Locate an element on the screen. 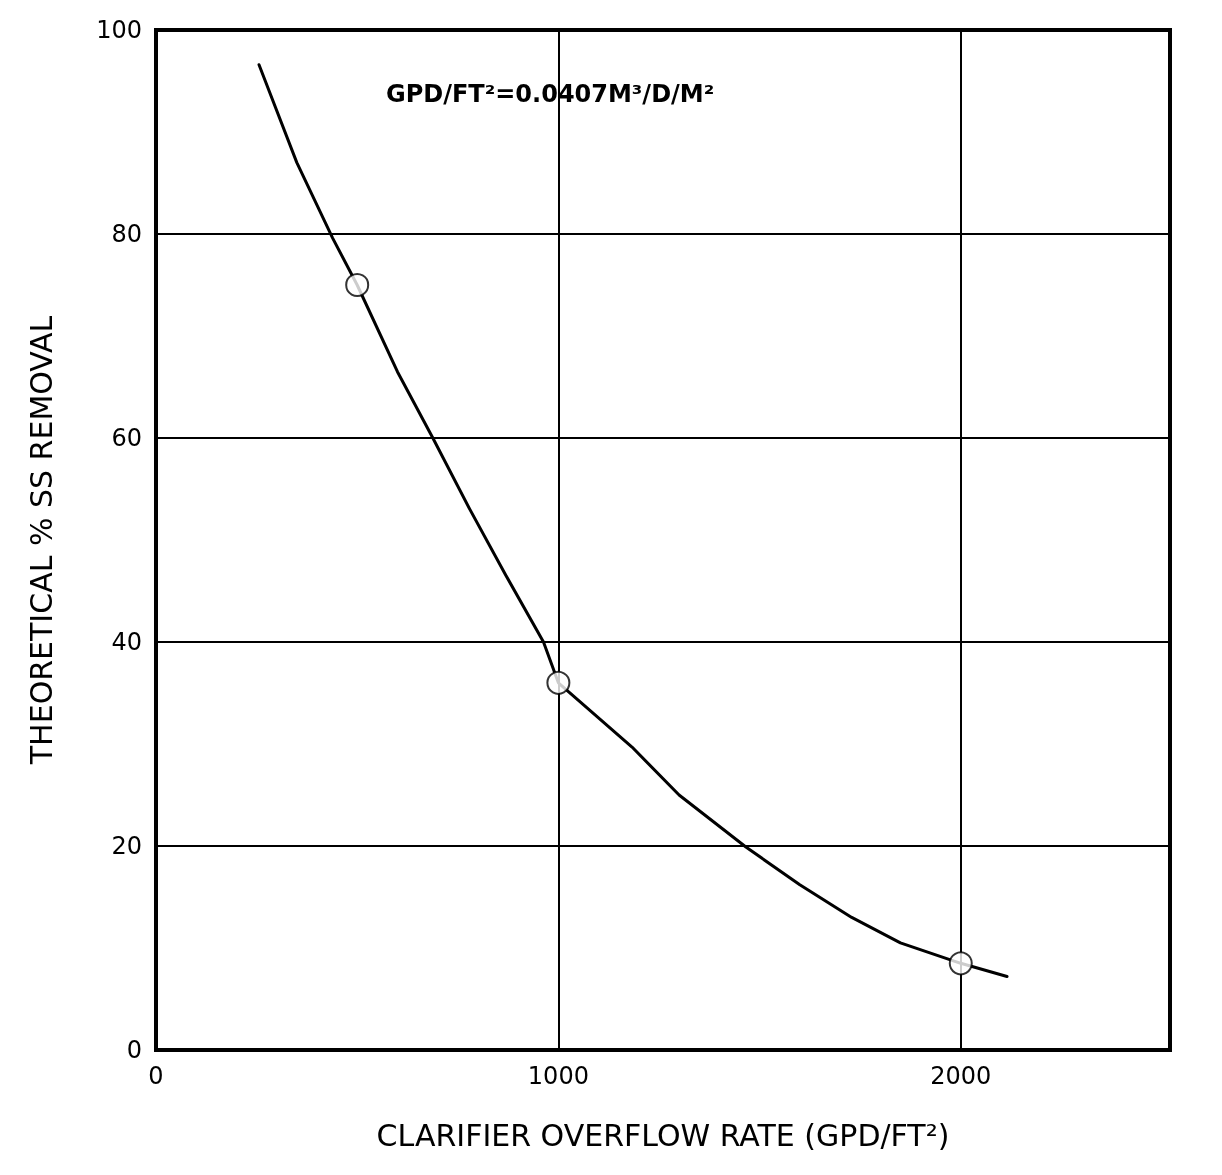 The width and height of the screenshot is (1222, 1175). x-tick-label: 1000 is located at coordinates (558, 1076).